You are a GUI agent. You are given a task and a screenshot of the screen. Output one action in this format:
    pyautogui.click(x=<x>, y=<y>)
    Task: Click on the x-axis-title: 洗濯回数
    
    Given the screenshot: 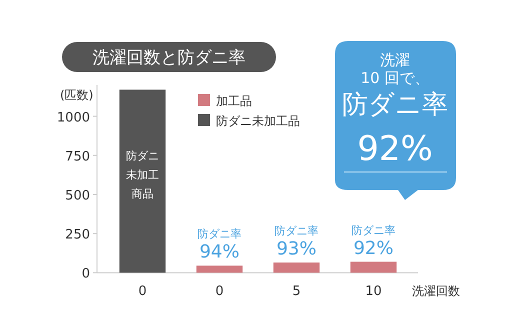 What is the action you would take?
    pyautogui.click(x=436, y=291)
    